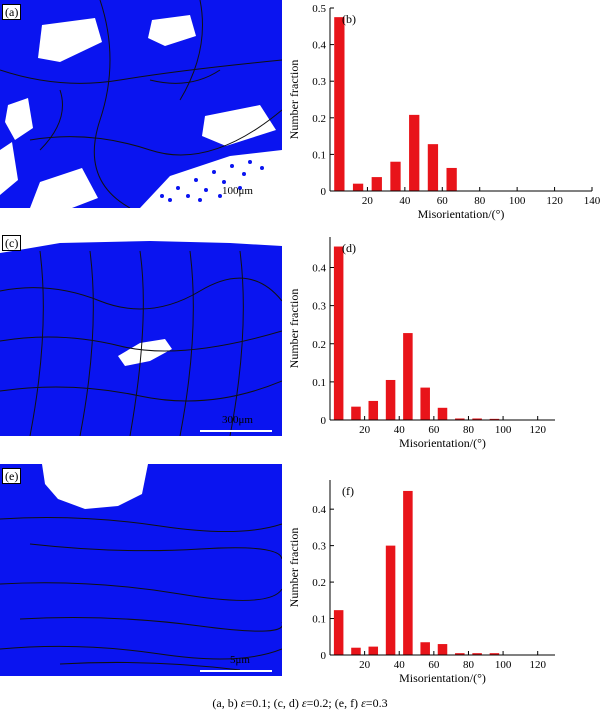  I want to click on panel-tag-a: (a), so click(12, 12).